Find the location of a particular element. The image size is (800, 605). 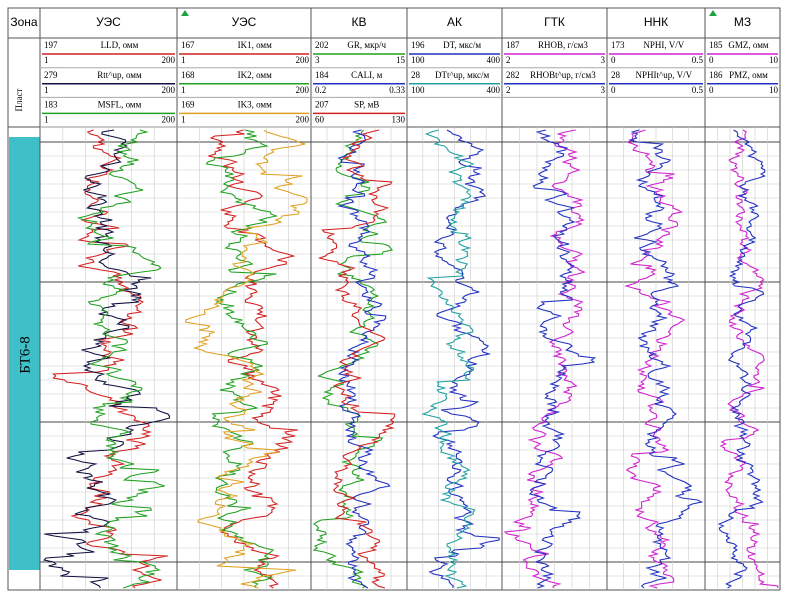

curve-id: 185 is located at coordinates (716, 45).